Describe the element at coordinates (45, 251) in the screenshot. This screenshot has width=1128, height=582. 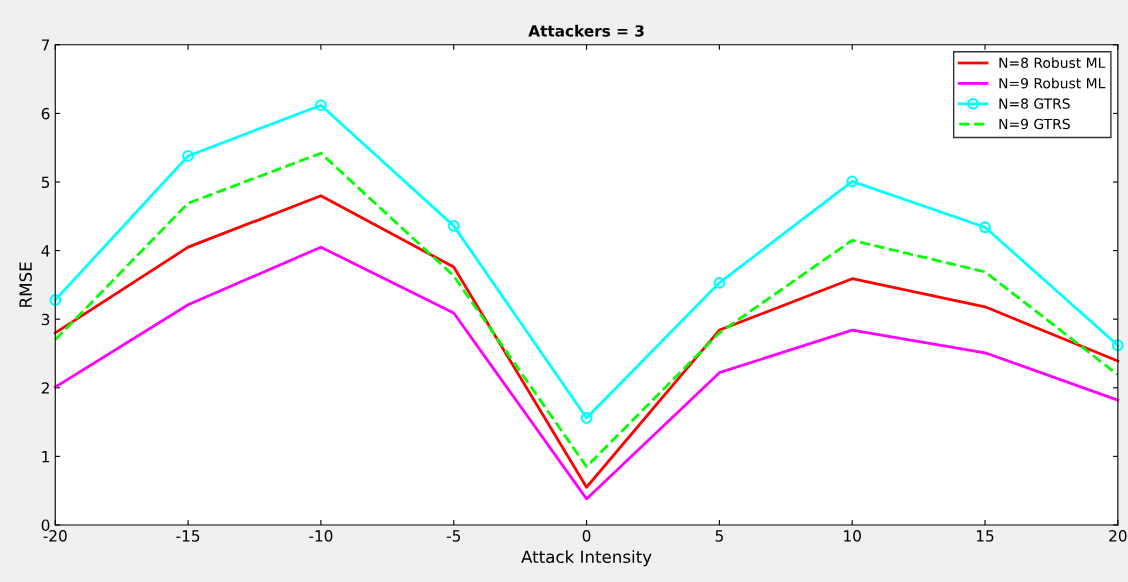
I see `y-tick-label: 4` at that location.